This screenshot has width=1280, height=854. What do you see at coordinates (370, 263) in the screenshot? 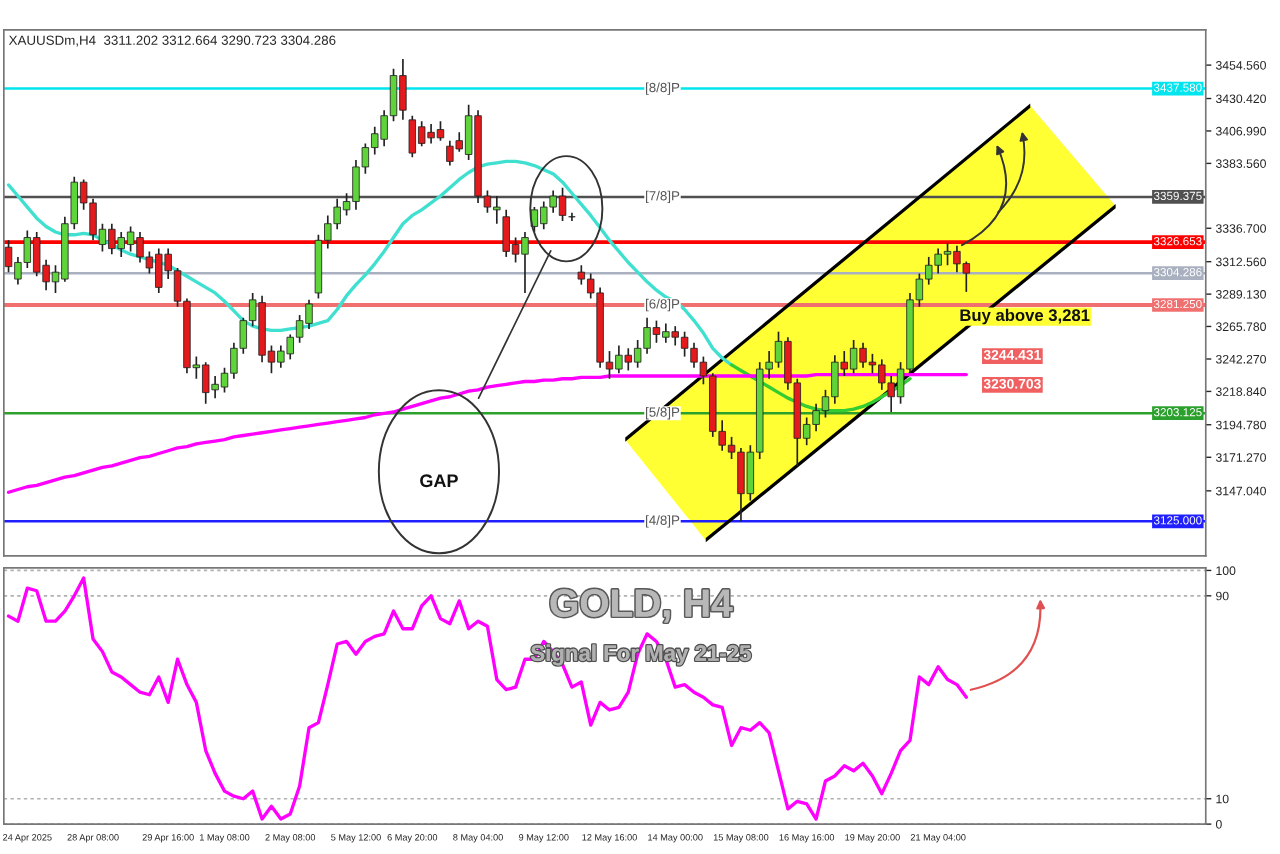
I see `line-series` at bounding box center [370, 263].